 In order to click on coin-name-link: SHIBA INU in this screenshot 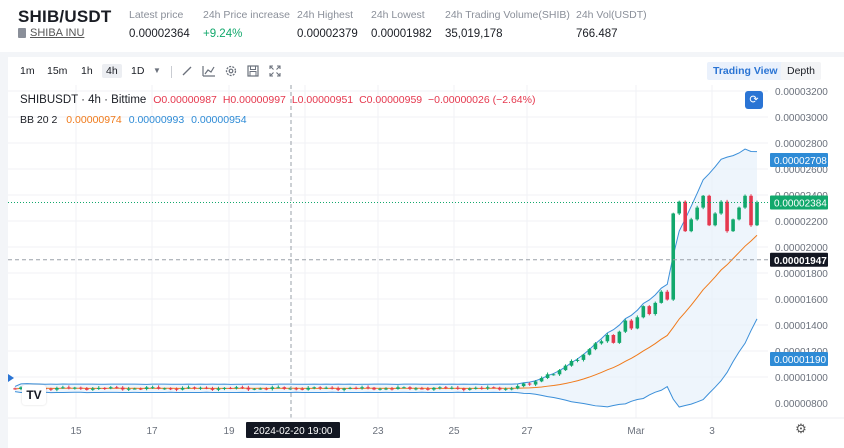, I will do `click(51, 33)`.